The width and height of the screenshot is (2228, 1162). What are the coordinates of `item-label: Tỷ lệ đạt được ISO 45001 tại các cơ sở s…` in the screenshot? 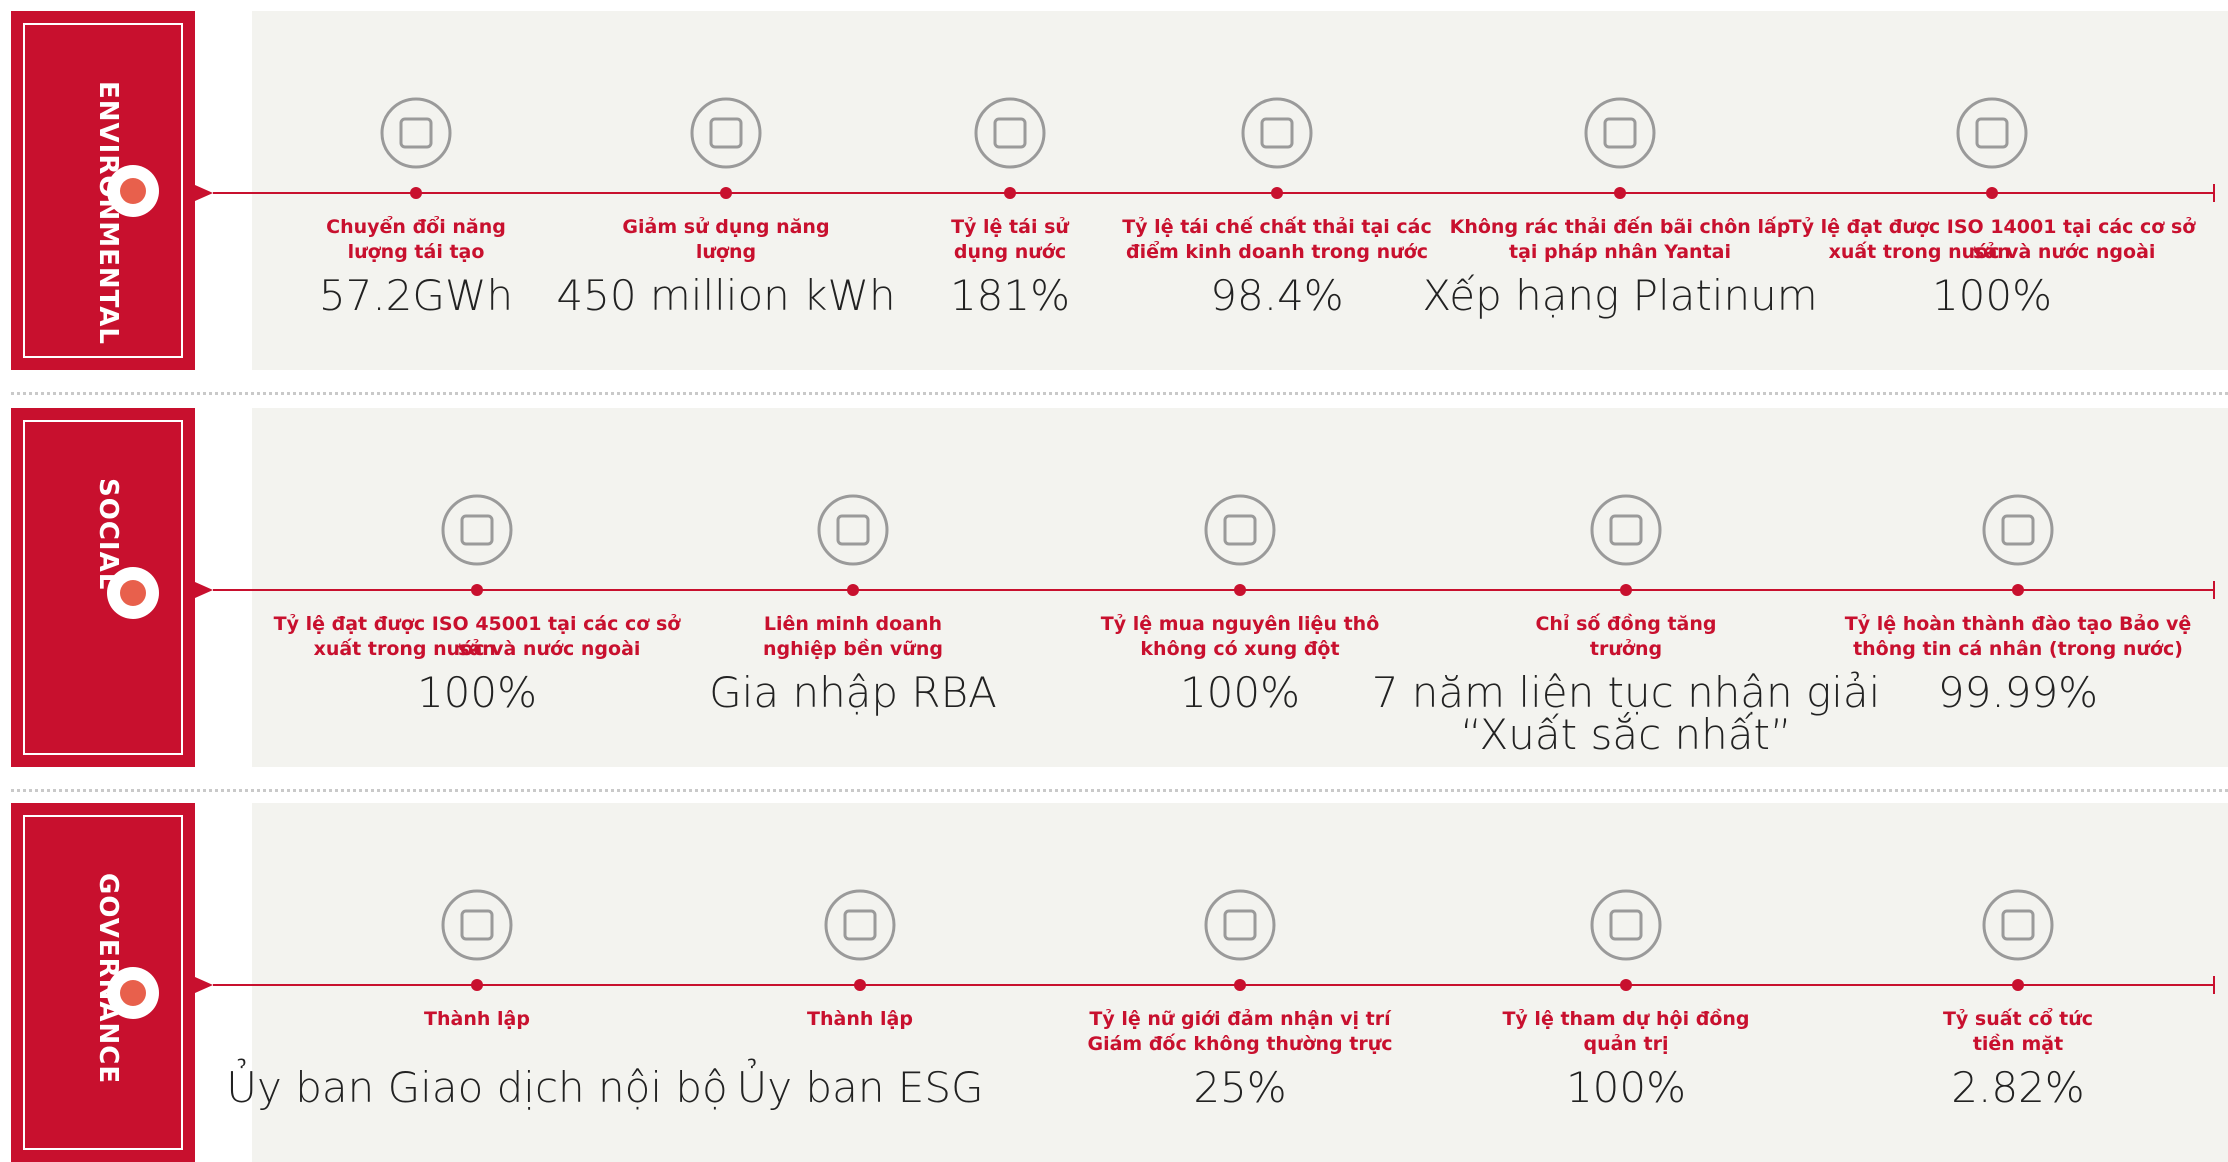 It's located at (477, 636).